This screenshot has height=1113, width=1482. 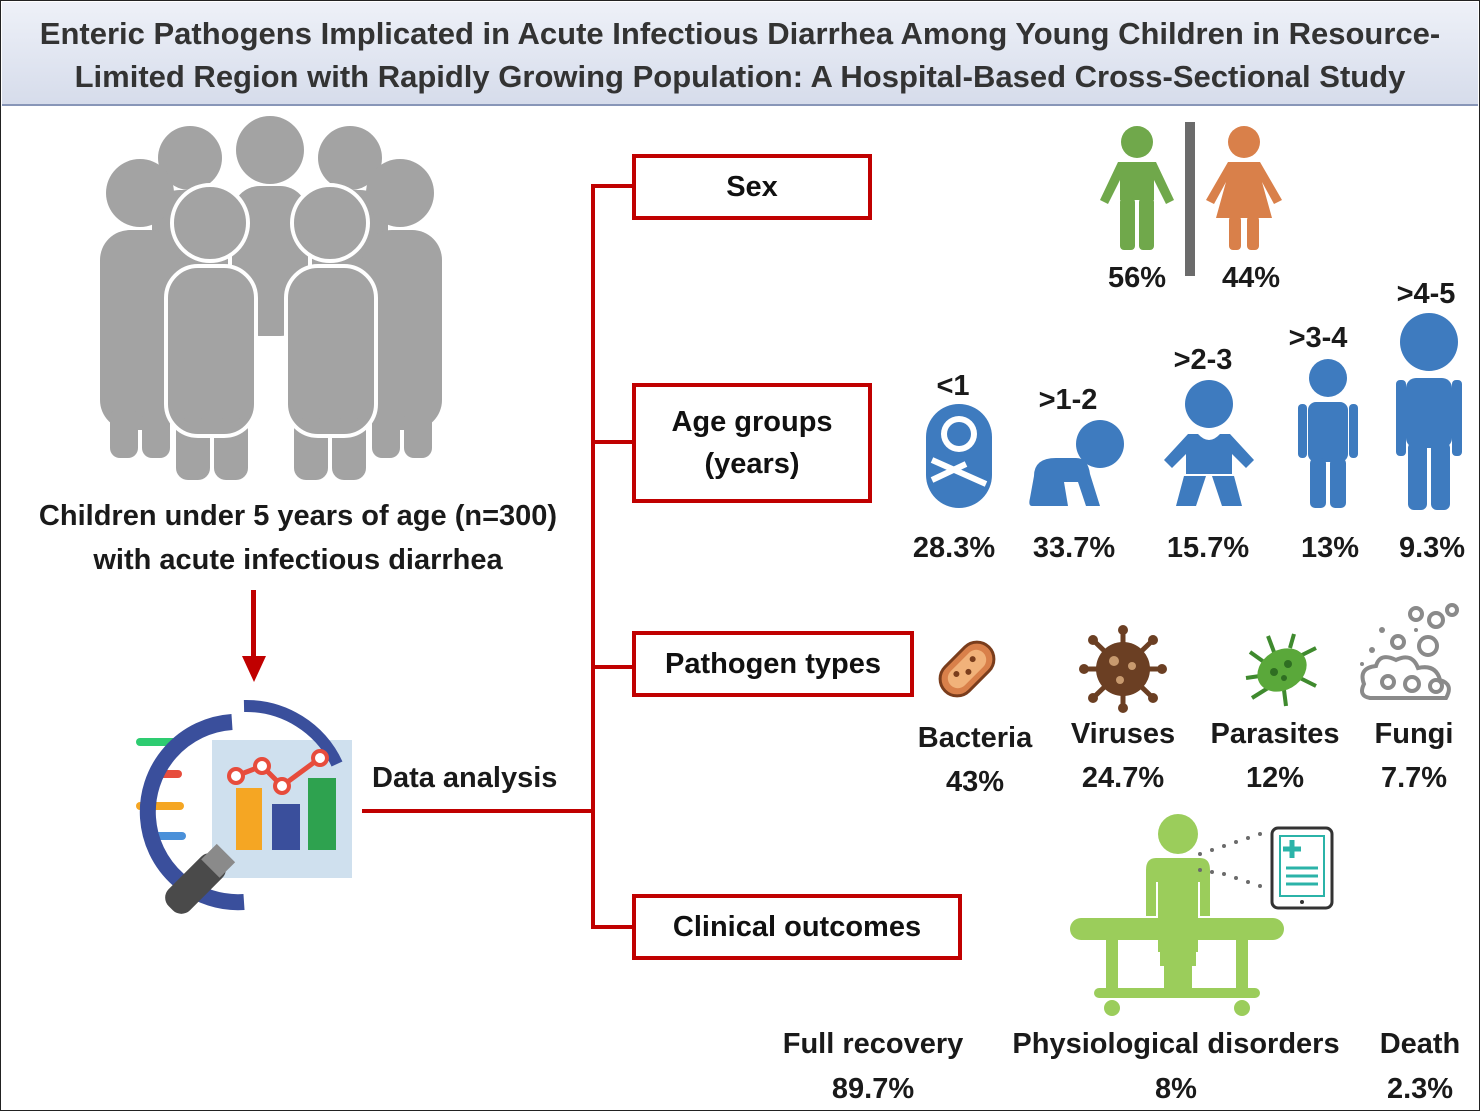 What do you see at coordinates (954, 548) in the screenshot?
I see `age-pct-under-1: 28.3%` at bounding box center [954, 548].